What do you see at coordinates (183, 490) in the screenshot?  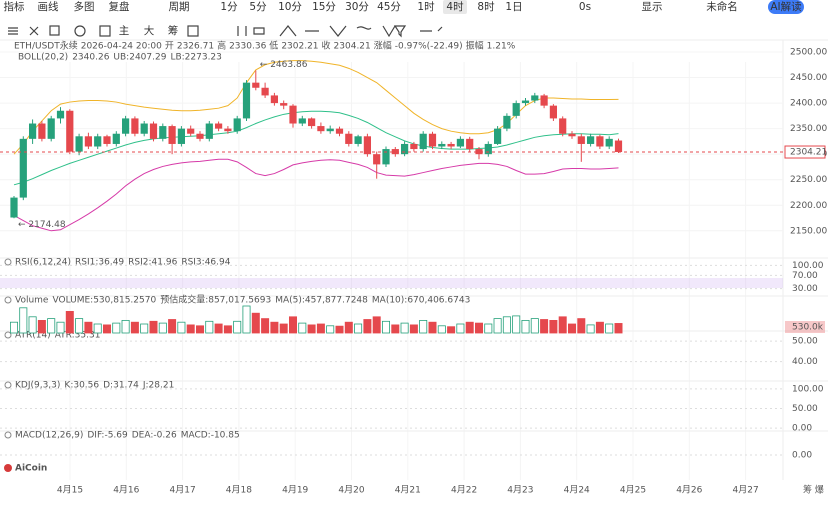 I see `x-tick-label: 4月17` at bounding box center [183, 490].